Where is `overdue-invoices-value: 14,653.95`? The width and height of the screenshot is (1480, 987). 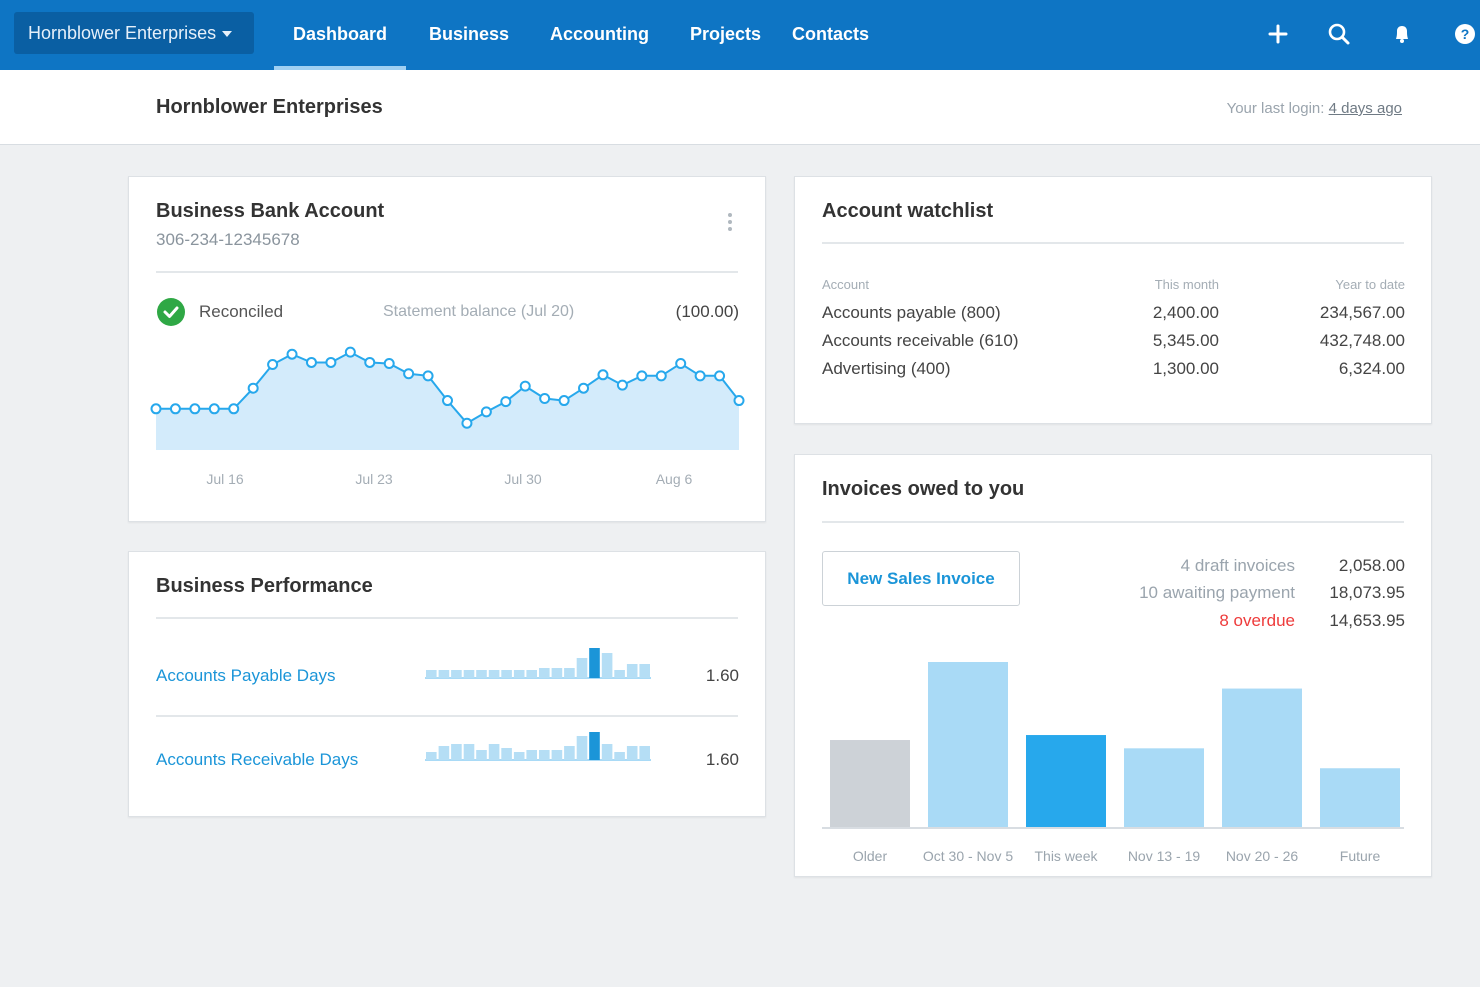
overdue-invoices-value: 14,653.95 is located at coordinates (1367, 620).